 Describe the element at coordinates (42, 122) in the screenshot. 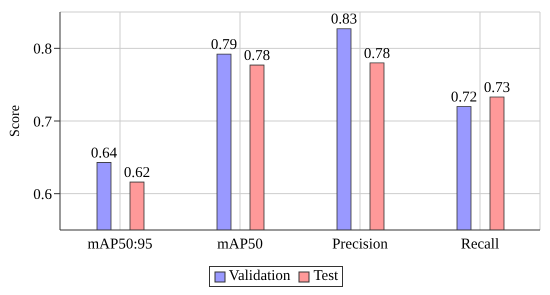

I see `y-tick-label: 0.7` at that location.